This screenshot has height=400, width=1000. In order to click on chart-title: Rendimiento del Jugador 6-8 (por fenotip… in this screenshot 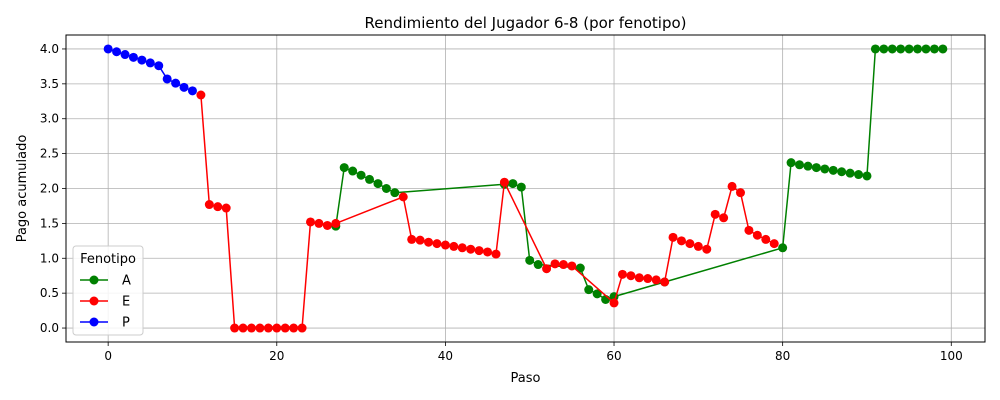, I will do `click(525, 23)`.